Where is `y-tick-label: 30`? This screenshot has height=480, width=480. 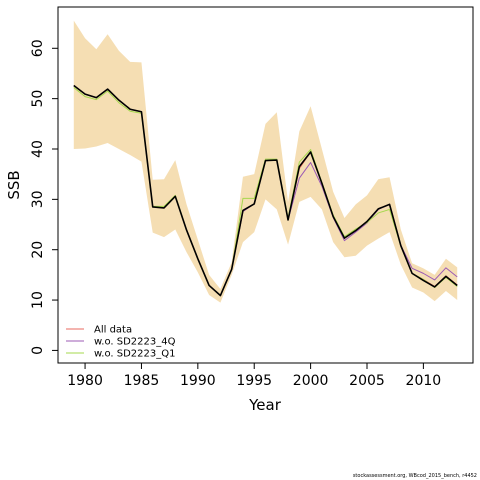
y-tick-label: 30 is located at coordinates (38, 199).